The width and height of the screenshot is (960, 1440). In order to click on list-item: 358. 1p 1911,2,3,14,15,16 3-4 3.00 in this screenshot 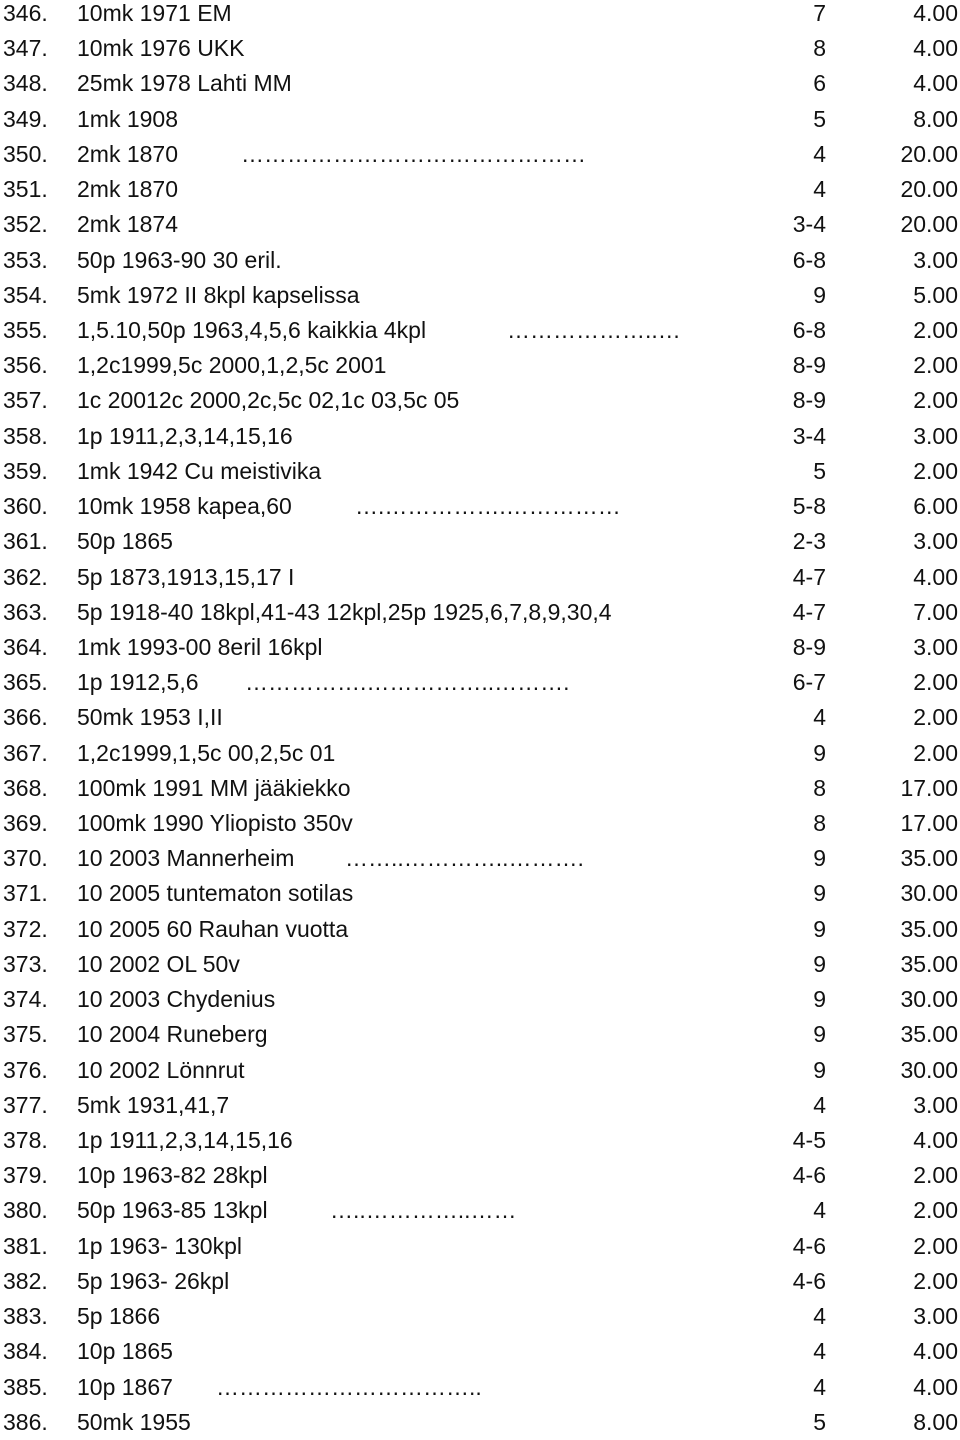, I will do `click(480, 436)`.